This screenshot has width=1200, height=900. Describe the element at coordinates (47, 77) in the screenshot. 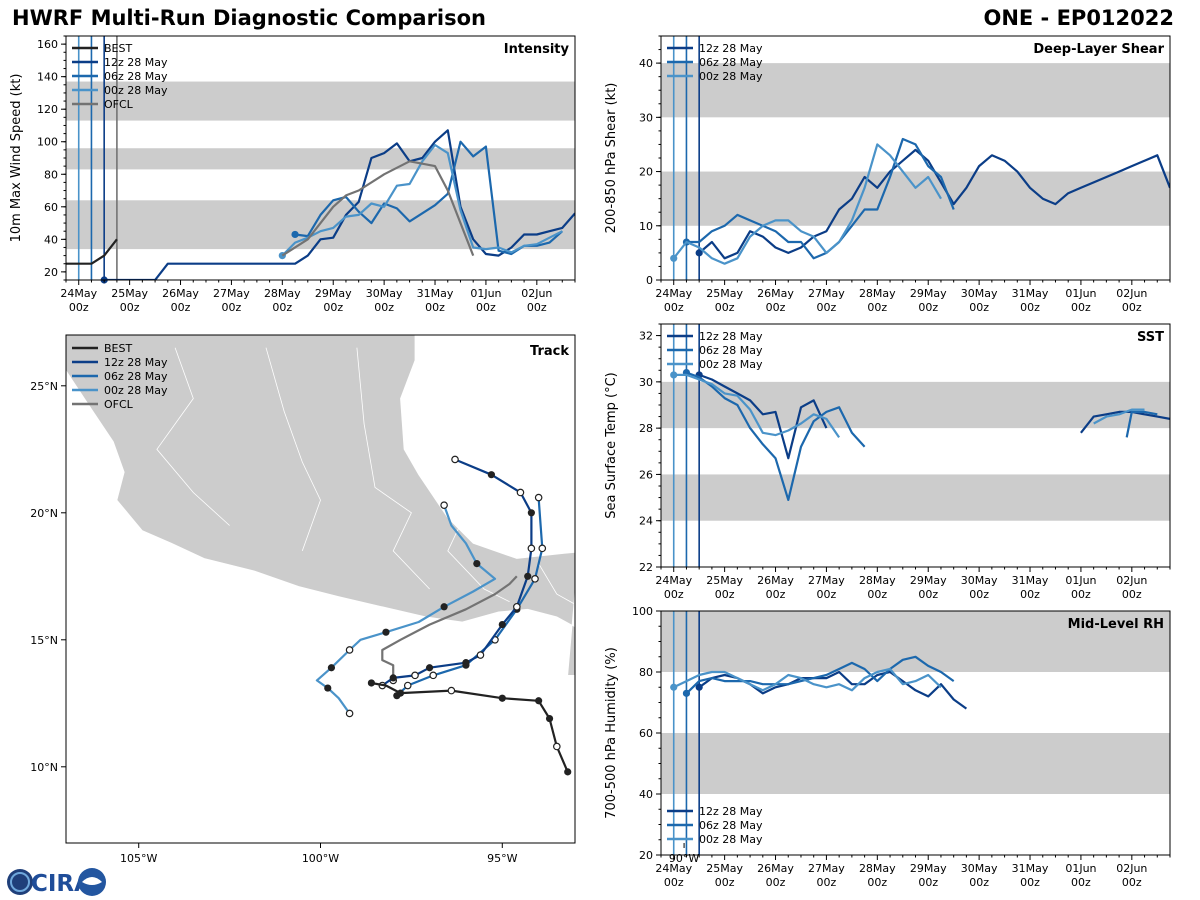

I see `y-tick-label: 140` at that location.